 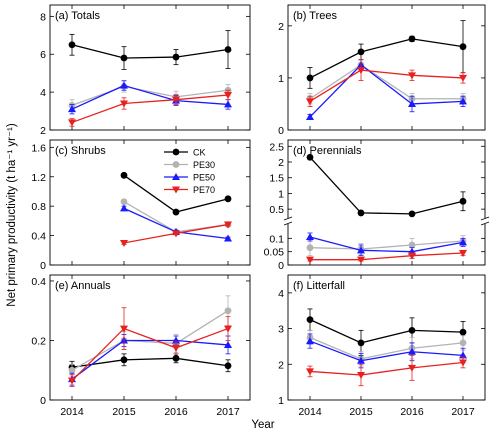 What do you see at coordinates (38, 207) in the screenshot?
I see `y-tick-label: 0.8` at bounding box center [38, 207].